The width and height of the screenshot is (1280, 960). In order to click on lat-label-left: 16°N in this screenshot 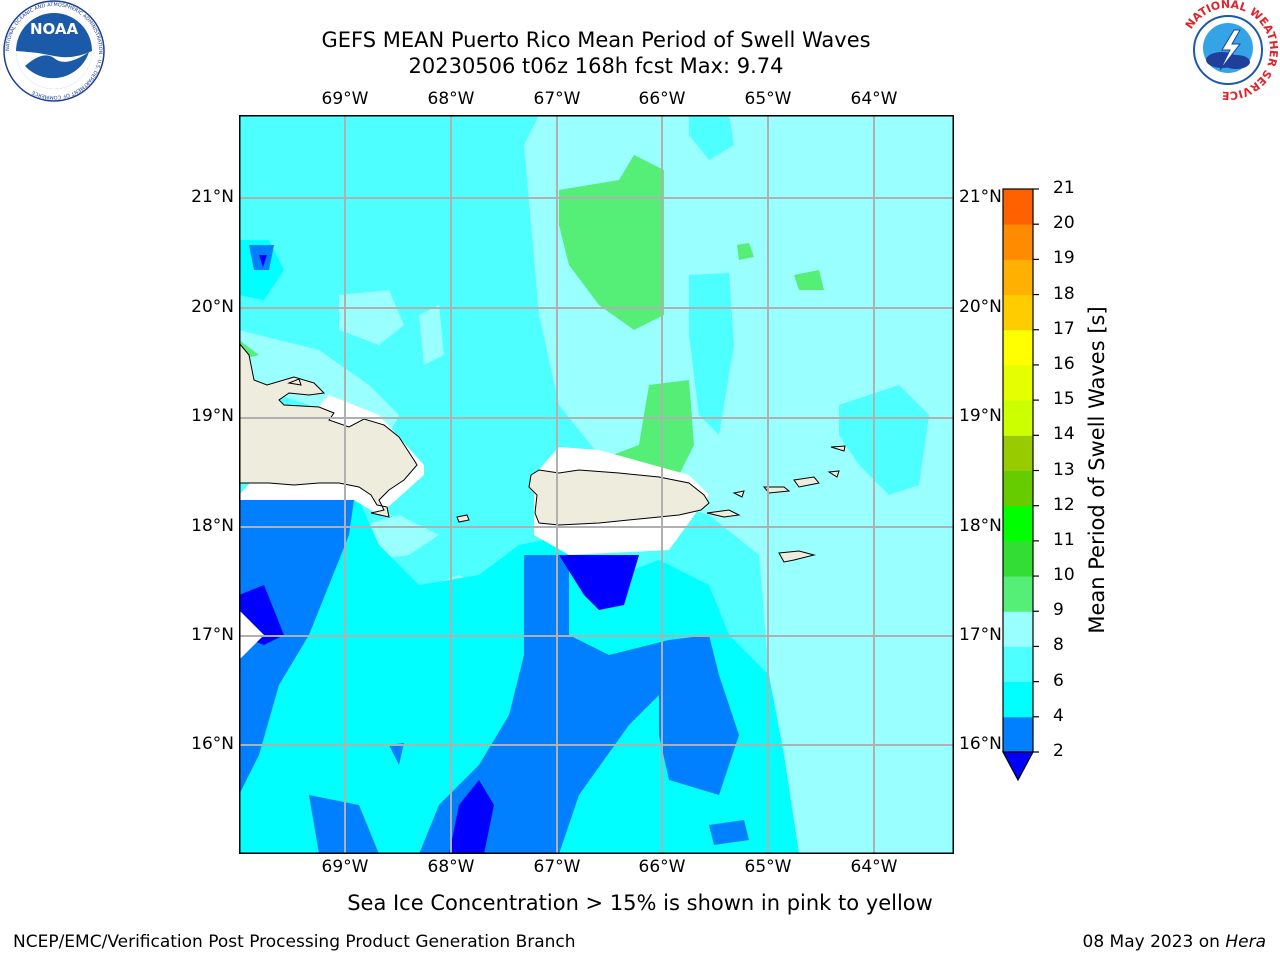, I will do `click(212, 744)`.